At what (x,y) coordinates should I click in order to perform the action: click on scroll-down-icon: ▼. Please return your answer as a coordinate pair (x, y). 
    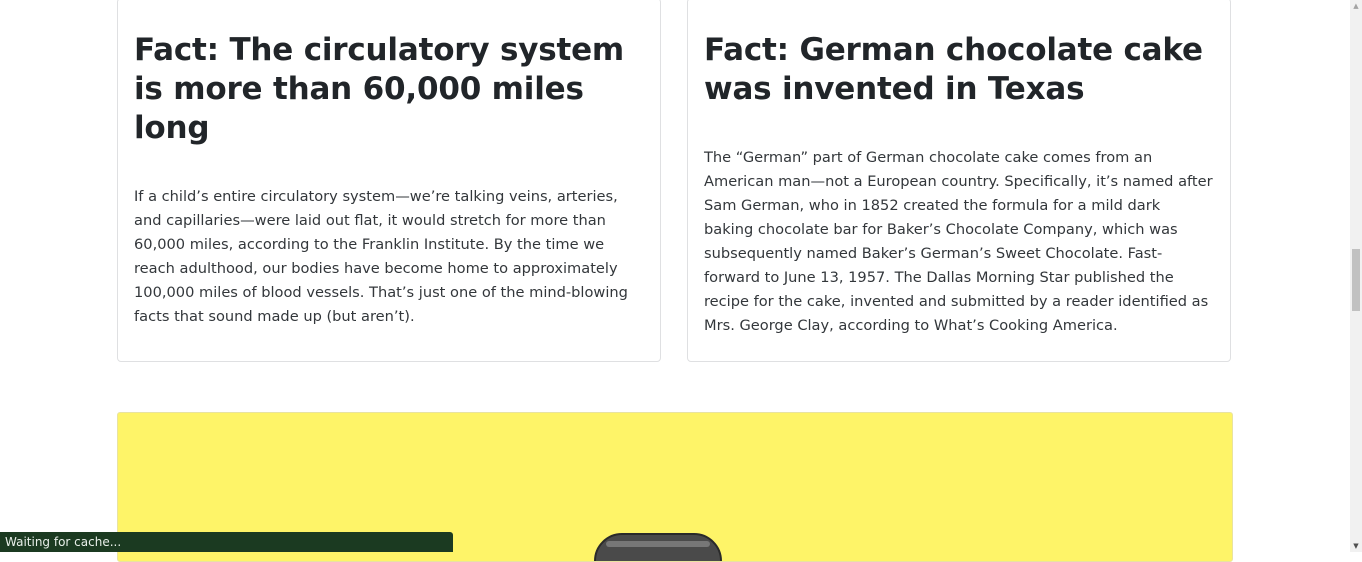
    Looking at the image, I should click on (1356, 546).